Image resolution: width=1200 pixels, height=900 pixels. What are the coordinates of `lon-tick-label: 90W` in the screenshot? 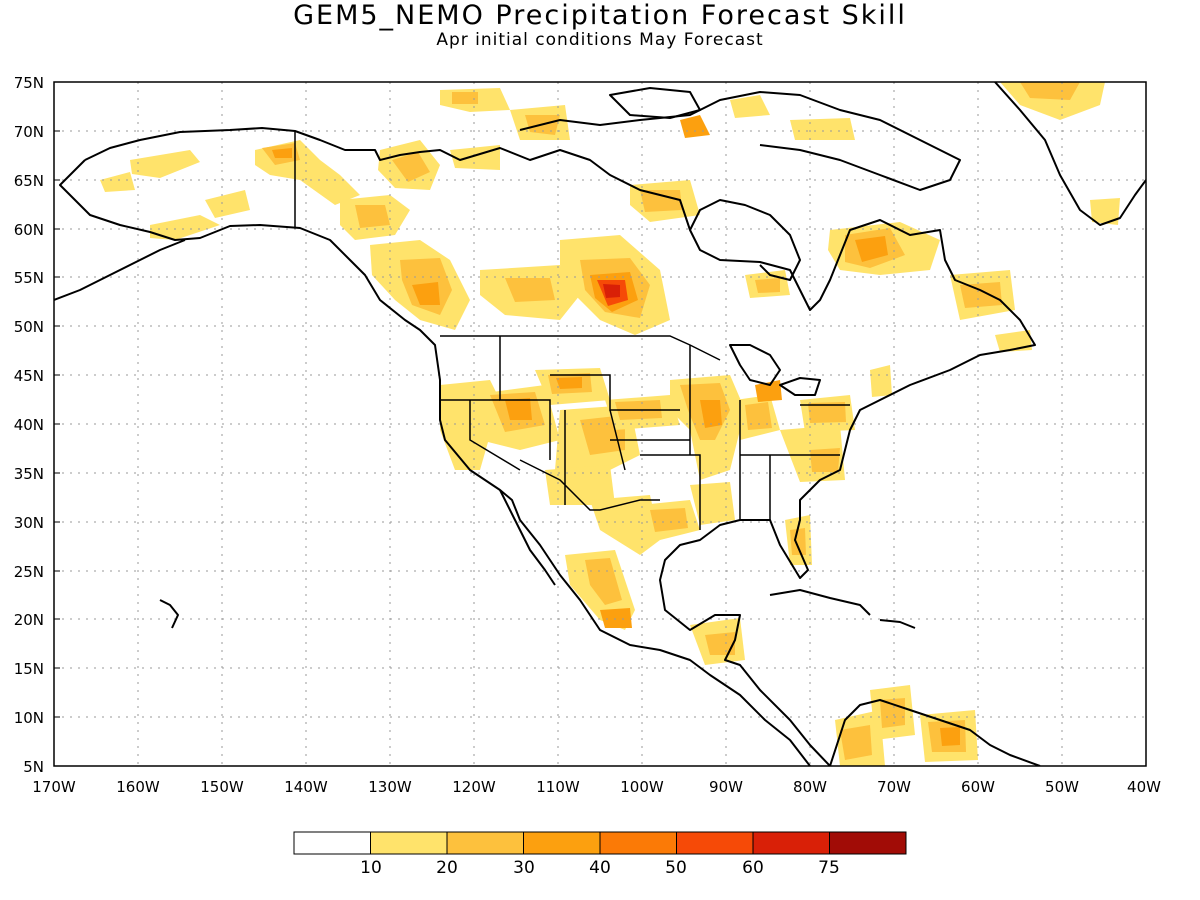 It's located at (726, 787).